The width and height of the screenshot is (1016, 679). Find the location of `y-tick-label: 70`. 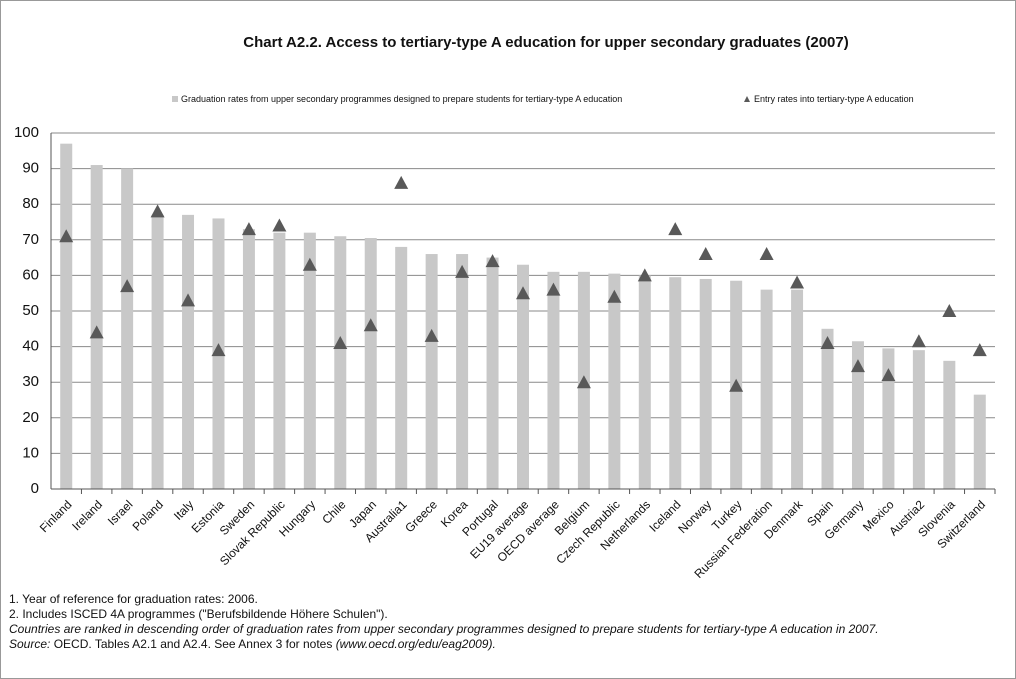

y-tick-label: 70 is located at coordinates (30, 239).